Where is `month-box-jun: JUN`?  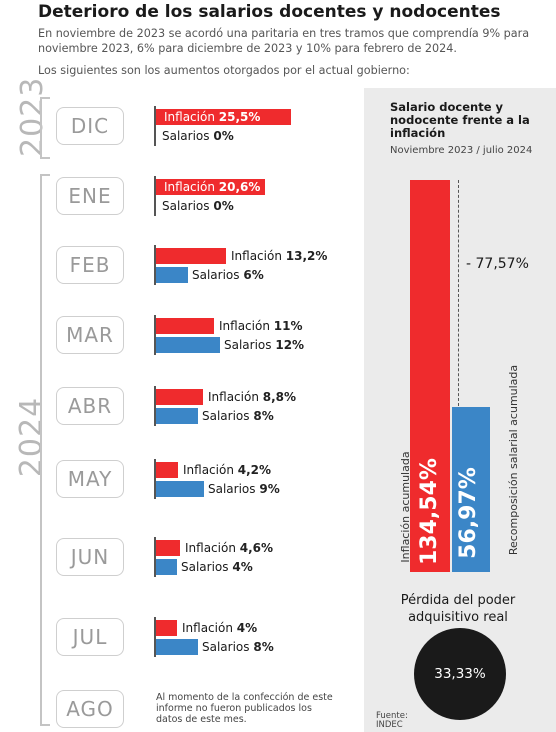
month-box-jun: JUN is located at coordinates (90, 557).